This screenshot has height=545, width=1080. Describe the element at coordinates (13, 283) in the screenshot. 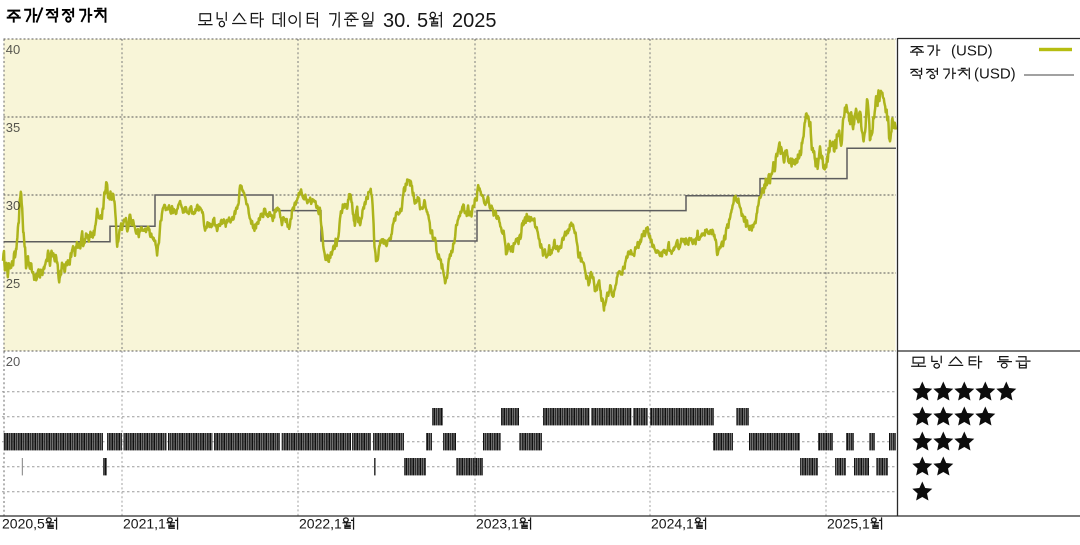

I see `svg-text: 25` at that location.